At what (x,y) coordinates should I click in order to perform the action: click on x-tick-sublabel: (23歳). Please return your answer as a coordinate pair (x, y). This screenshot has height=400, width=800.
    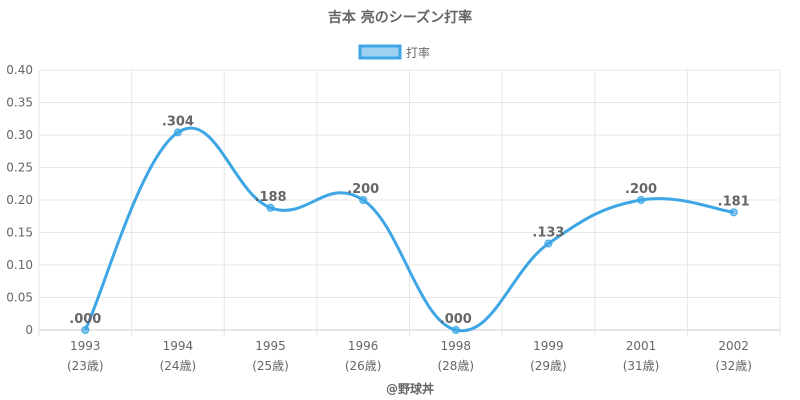
    Looking at the image, I should click on (85, 366).